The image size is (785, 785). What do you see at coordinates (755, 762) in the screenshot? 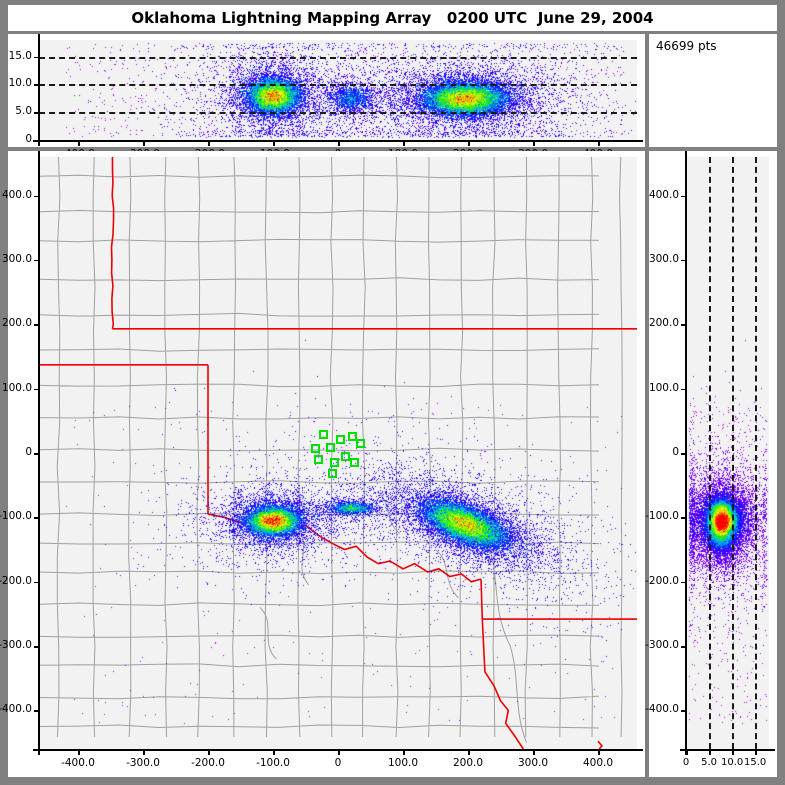
I see `side-xtick-label: 15.0` at bounding box center [755, 762].